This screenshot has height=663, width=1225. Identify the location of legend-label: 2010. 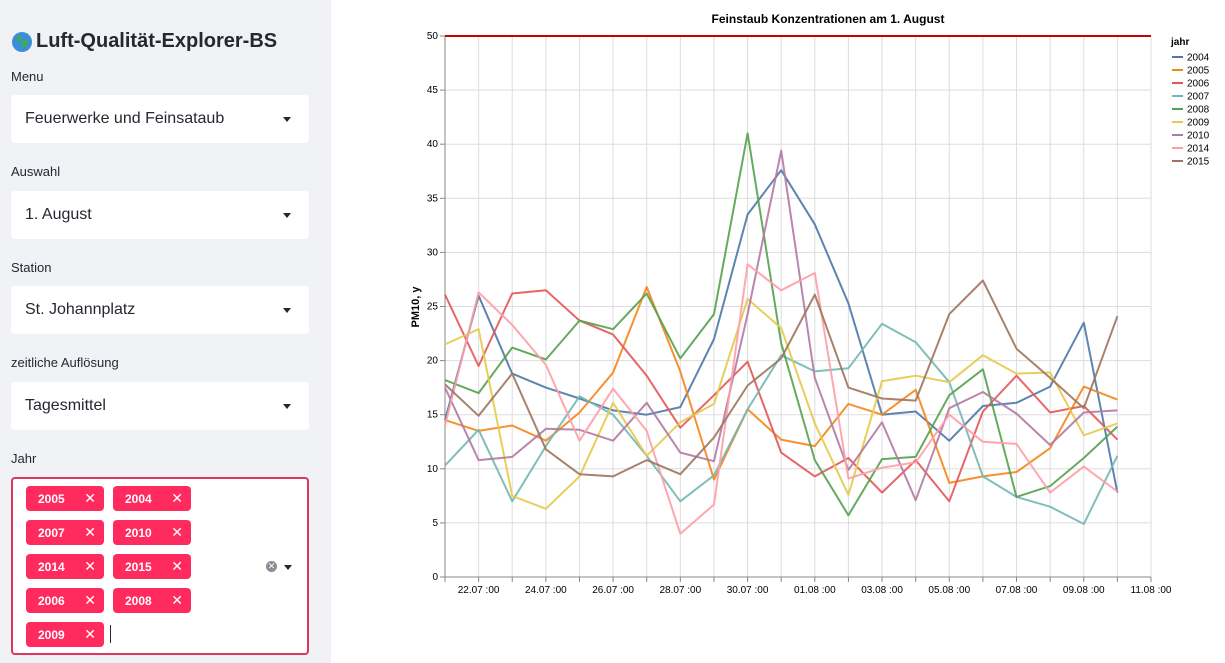
(1198, 136).